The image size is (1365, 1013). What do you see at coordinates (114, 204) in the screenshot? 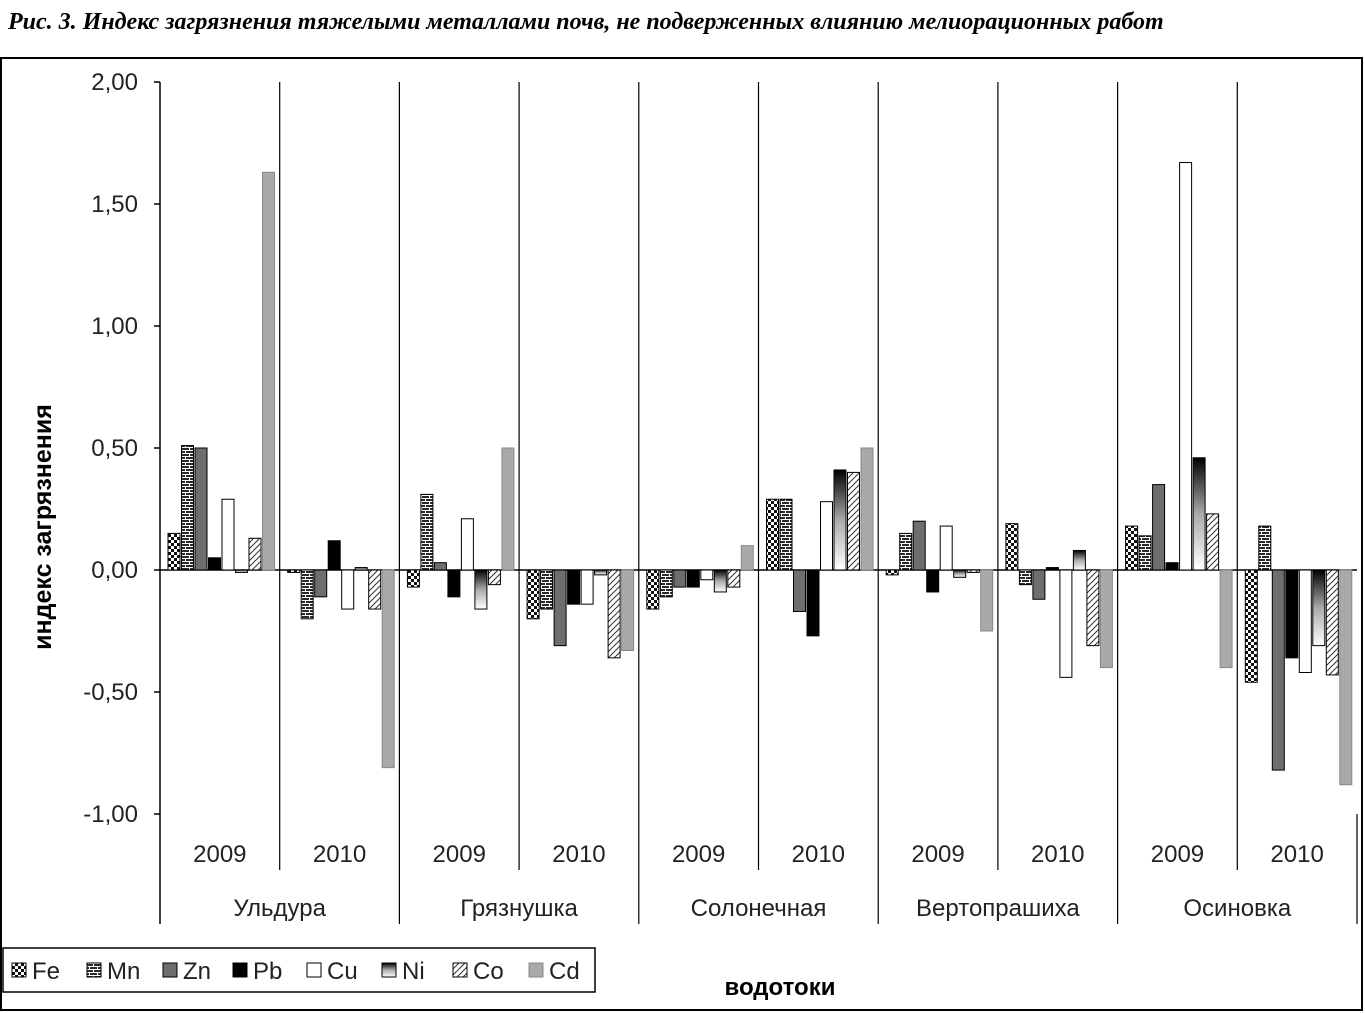
I see `y-tick-label: 1,50` at bounding box center [114, 204].